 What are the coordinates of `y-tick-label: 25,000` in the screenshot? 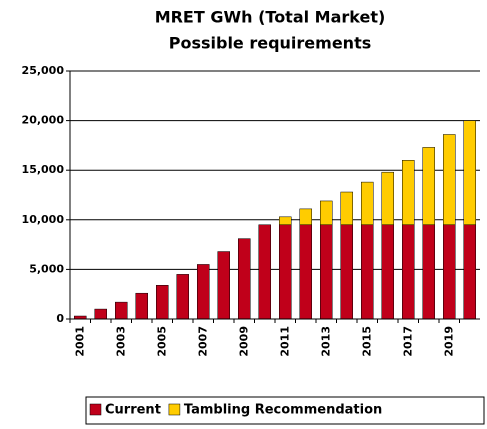 It's located at (43, 70).